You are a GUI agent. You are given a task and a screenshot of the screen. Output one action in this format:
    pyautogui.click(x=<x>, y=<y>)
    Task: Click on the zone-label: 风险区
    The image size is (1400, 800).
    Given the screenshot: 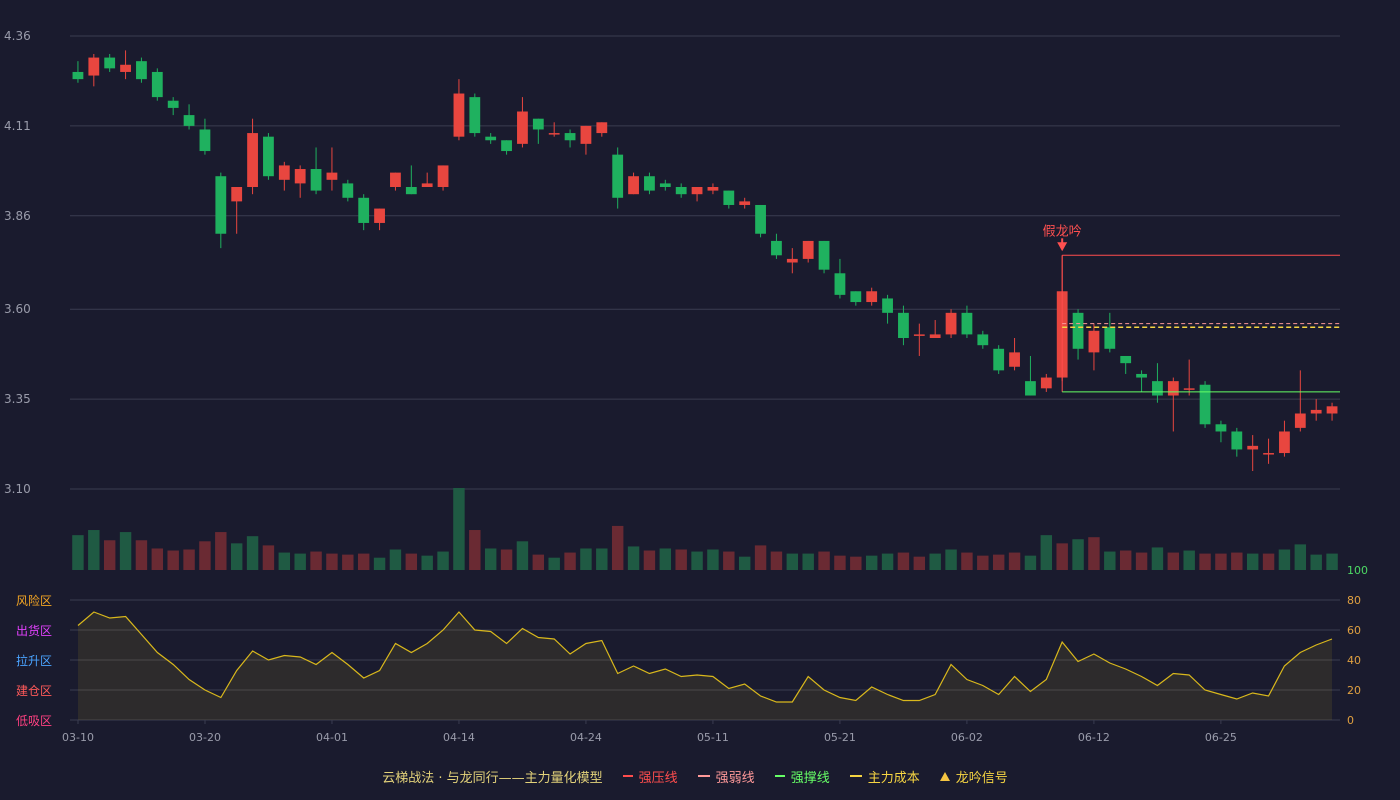 What is the action you would take?
    pyautogui.click(x=34, y=600)
    